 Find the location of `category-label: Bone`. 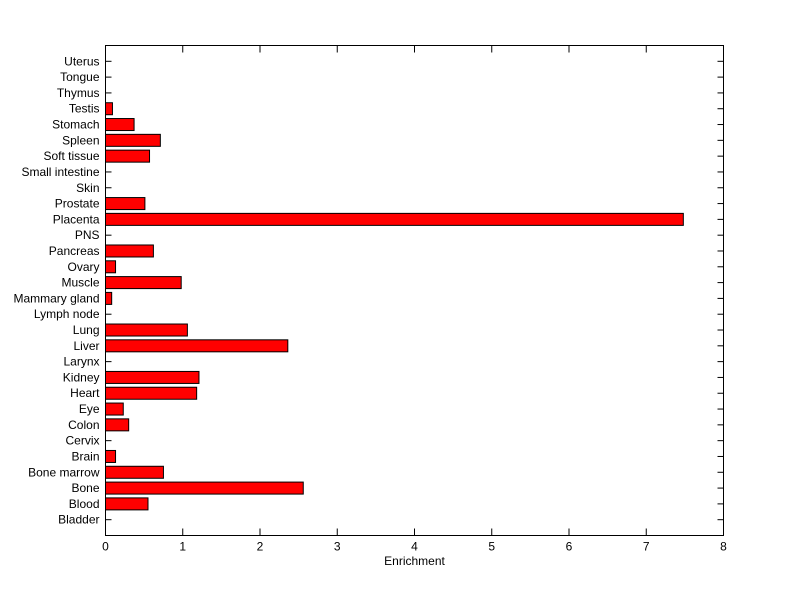

category-label: Bone is located at coordinates (85, 488).